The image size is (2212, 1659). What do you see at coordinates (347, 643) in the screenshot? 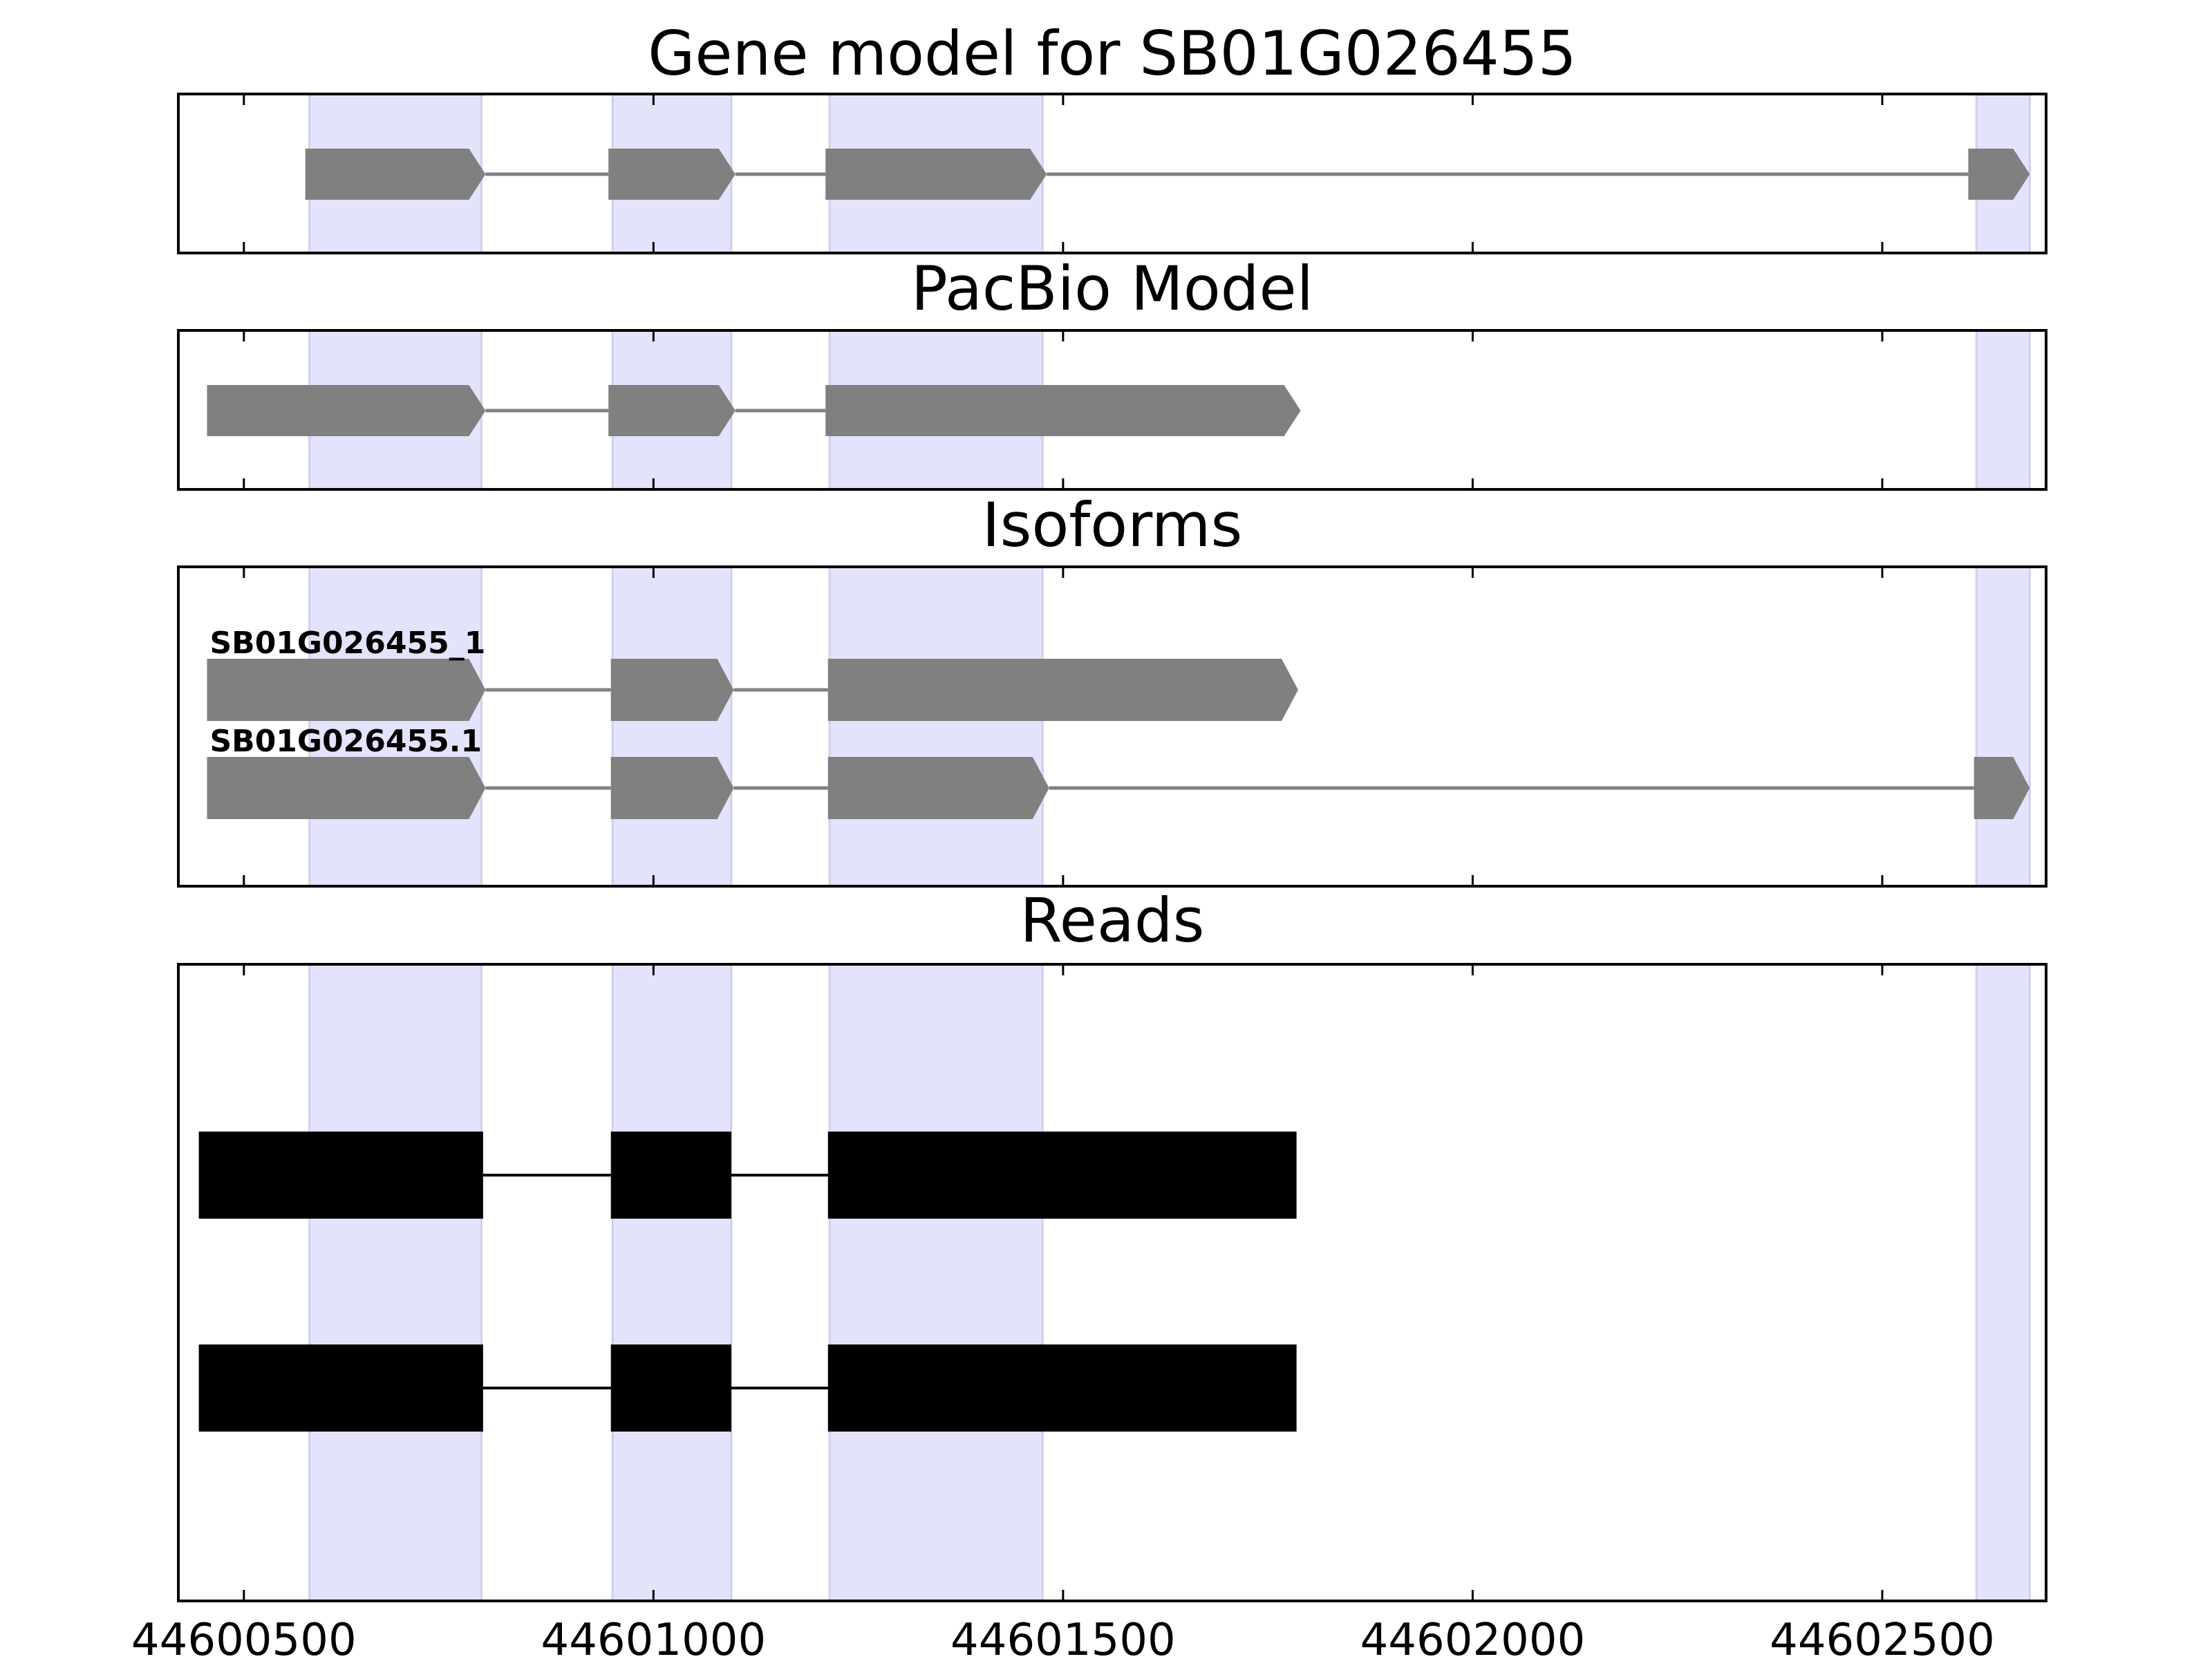
I see `isoform-label: SB01G026455_1` at bounding box center [347, 643].